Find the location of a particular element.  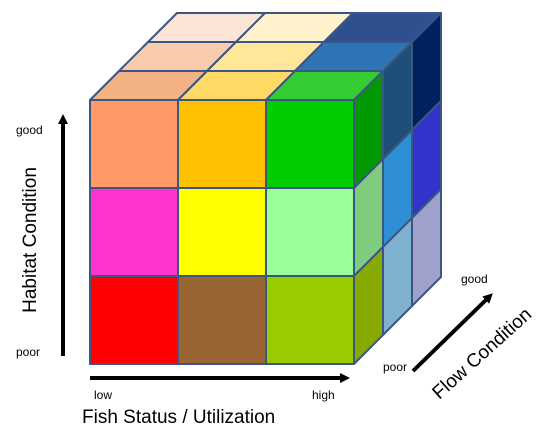

cube-top-face is located at coordinates (265, 56).